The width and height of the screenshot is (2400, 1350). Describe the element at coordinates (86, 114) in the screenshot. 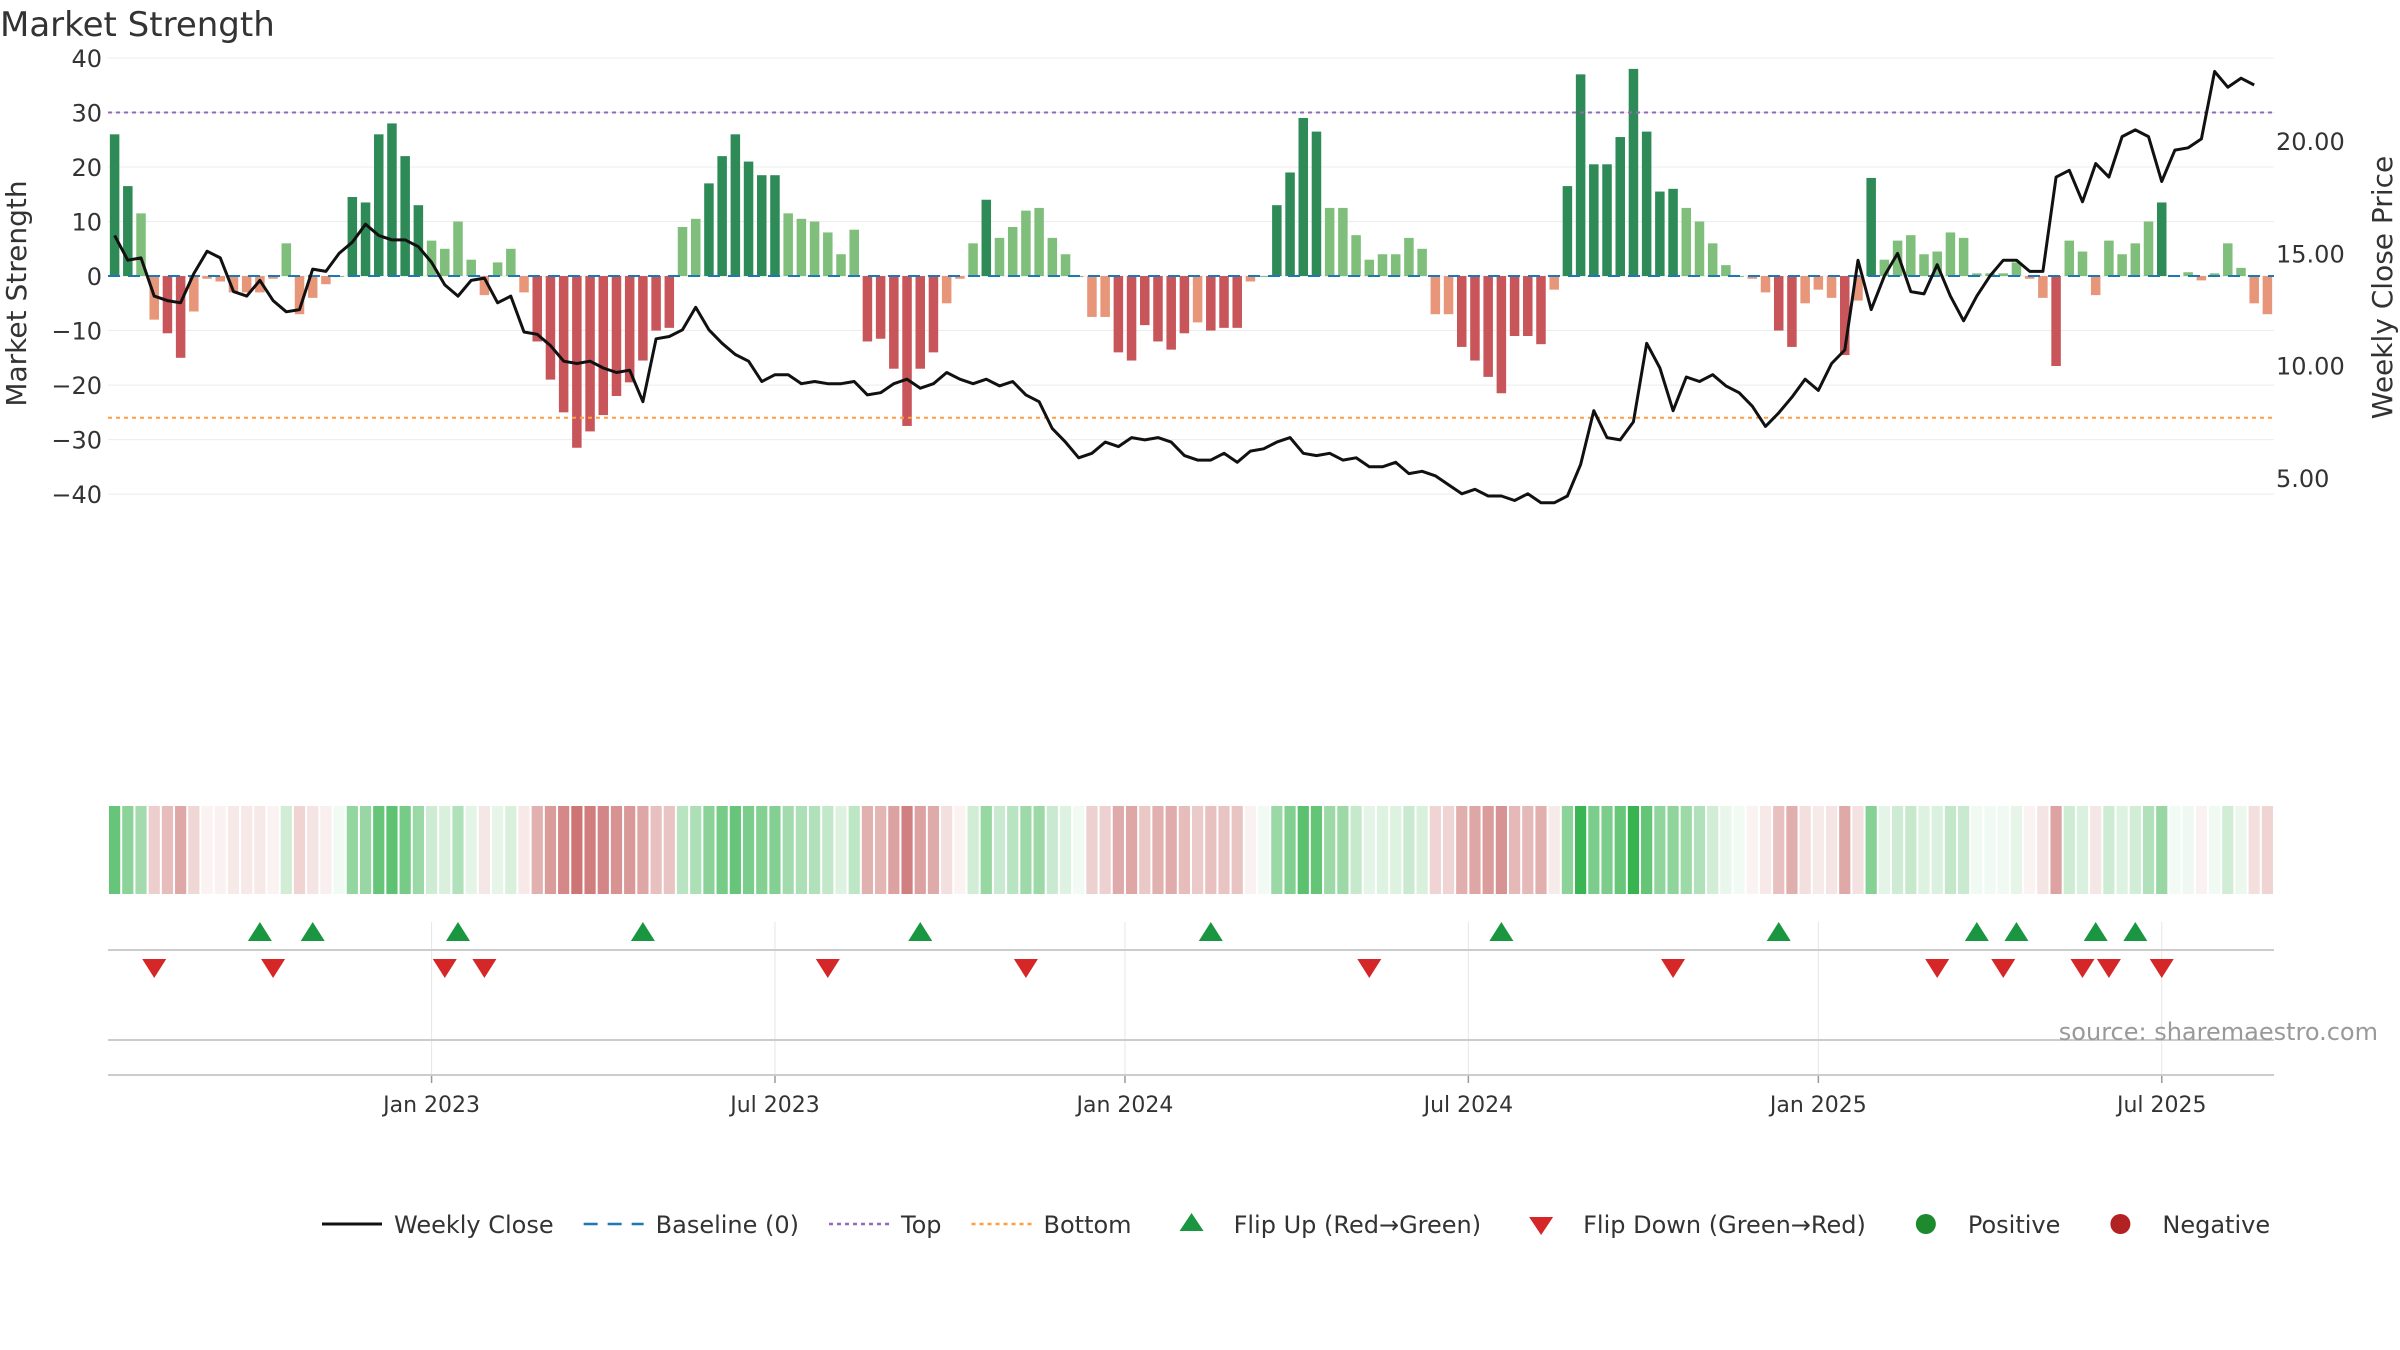

I see `y-tick-label-left: 30` at that location.